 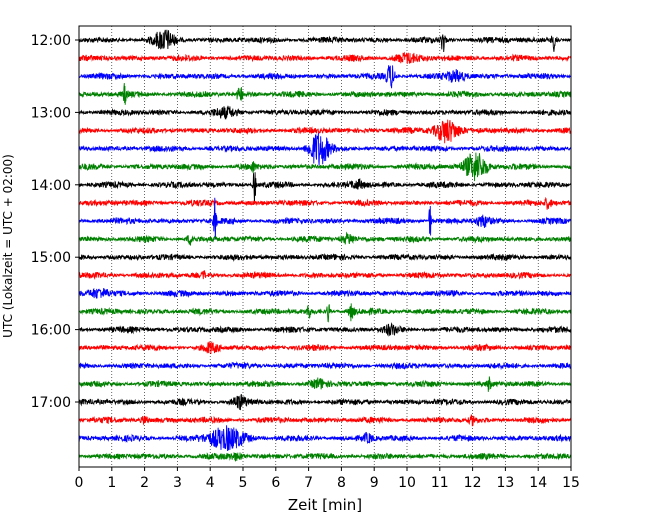 What do you see at coordinates (51, 186) in the screenshot?
I see `y-tick-label: 14:00` at bounding box center [51, 186].